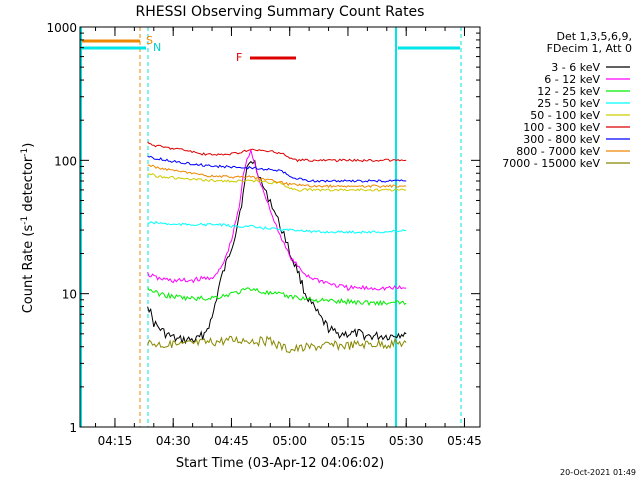 This screenshot has height=485, width=640. Describe the element at coordinates (277, 182) in the screenshot. I see `series-50-100-kev` at that location.